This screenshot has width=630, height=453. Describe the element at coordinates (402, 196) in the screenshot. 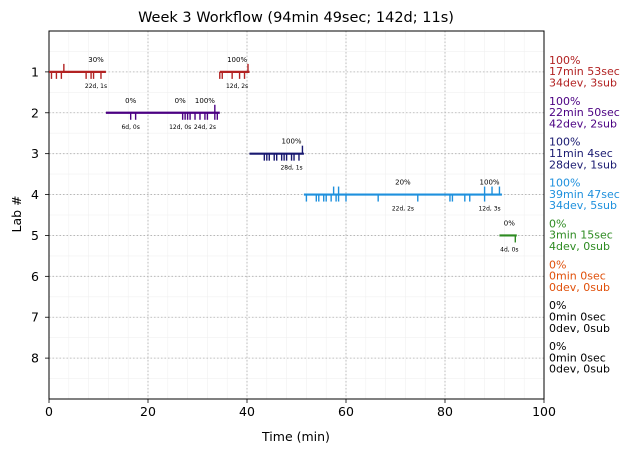

I see `lab-4-track: 20% 22d, 2s 100% 12d, 3s` at that location.